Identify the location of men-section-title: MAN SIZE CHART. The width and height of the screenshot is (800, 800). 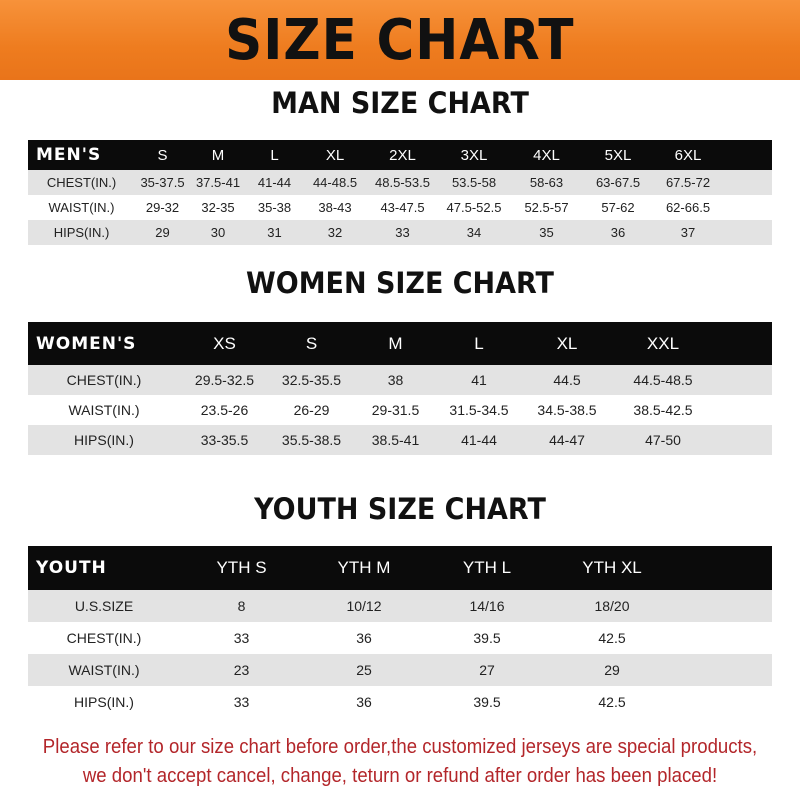
(400, 103).